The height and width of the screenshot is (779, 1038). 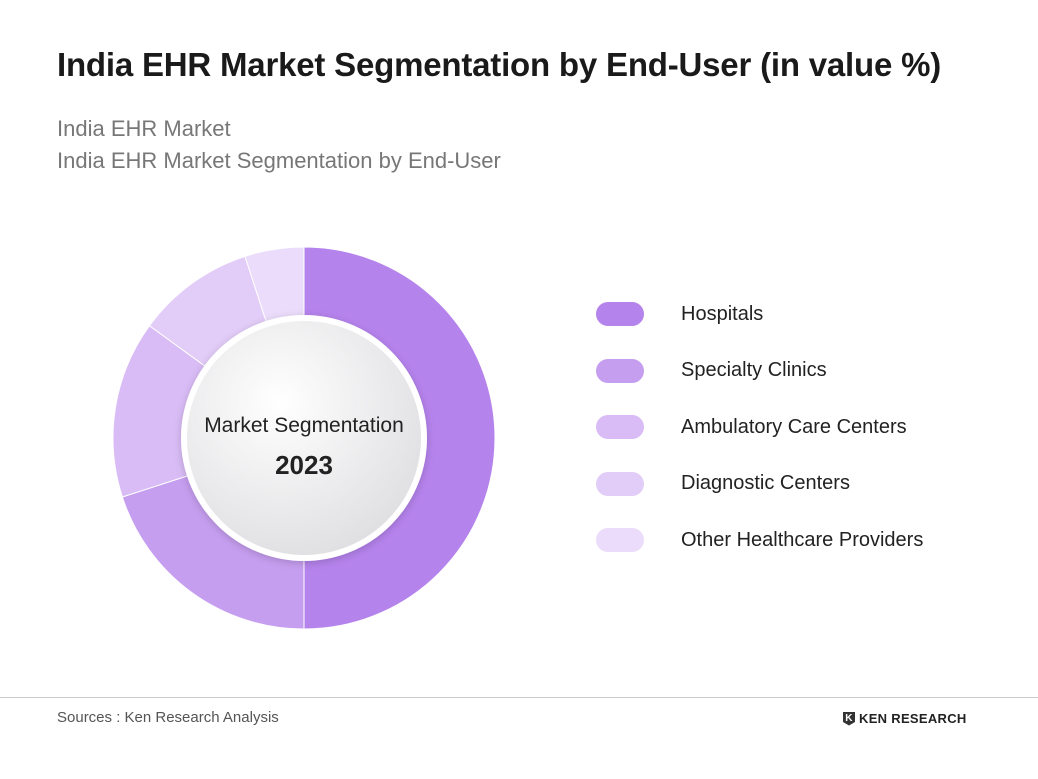 What do you see at coordinates (144, 128) in the screenshot?
I see `subtitle-market: India EHR Market` at bounding box center [144, 128].